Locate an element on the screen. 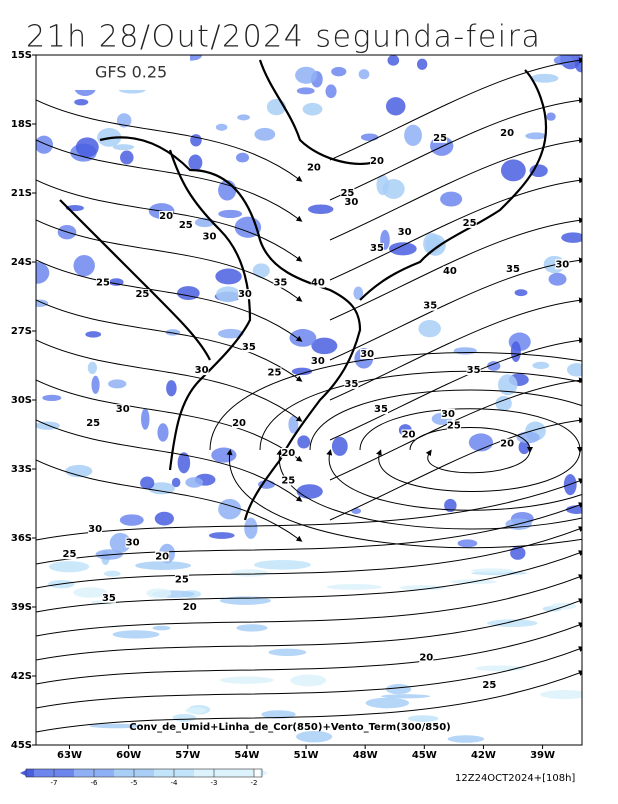 This screenshot has height=804, width=618. colorbar-frame is located at coordinates (144, 773).